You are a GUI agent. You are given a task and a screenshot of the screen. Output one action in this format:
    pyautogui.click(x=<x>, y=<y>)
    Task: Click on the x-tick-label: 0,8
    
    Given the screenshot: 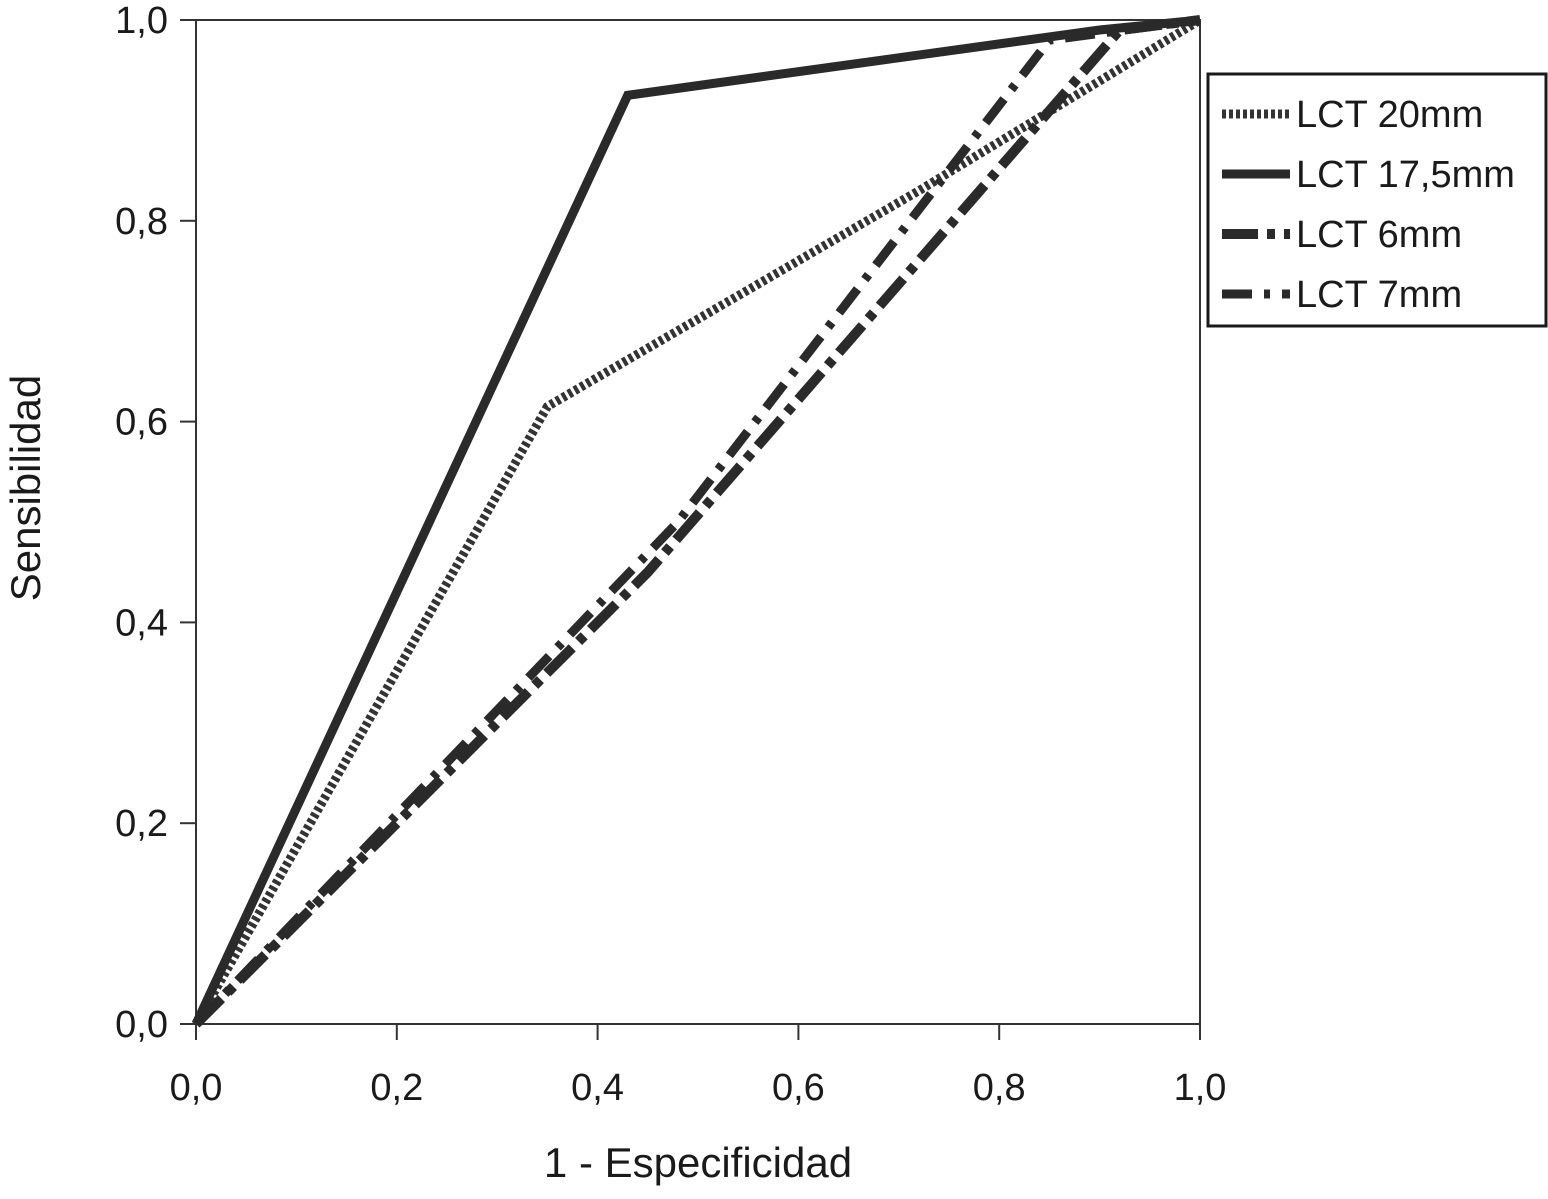 What is the action you would take?
    pyautogui.click(x=999, y=1088)
    